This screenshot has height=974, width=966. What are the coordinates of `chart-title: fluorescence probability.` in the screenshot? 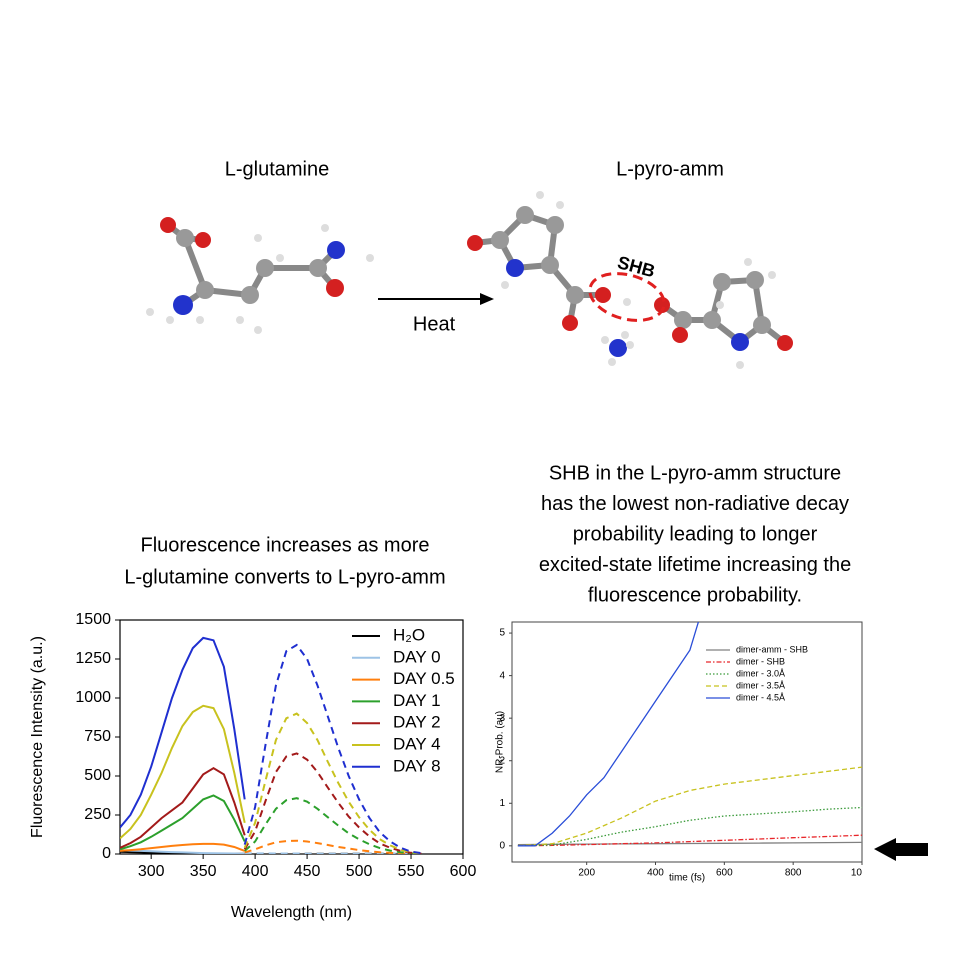 It's located at (695, 595).